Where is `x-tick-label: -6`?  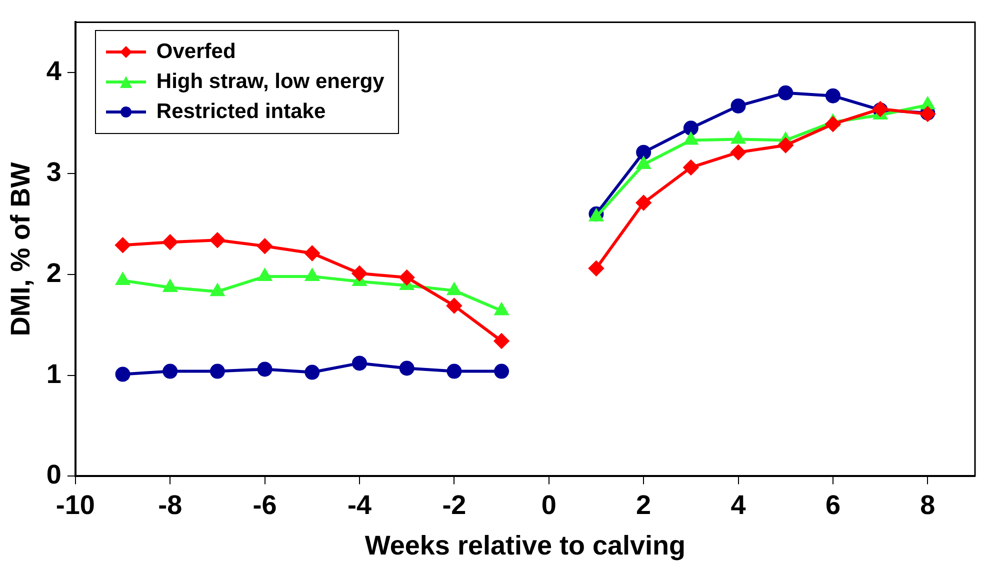
x-tick-label: -6 is located at coordinates (264, 505).